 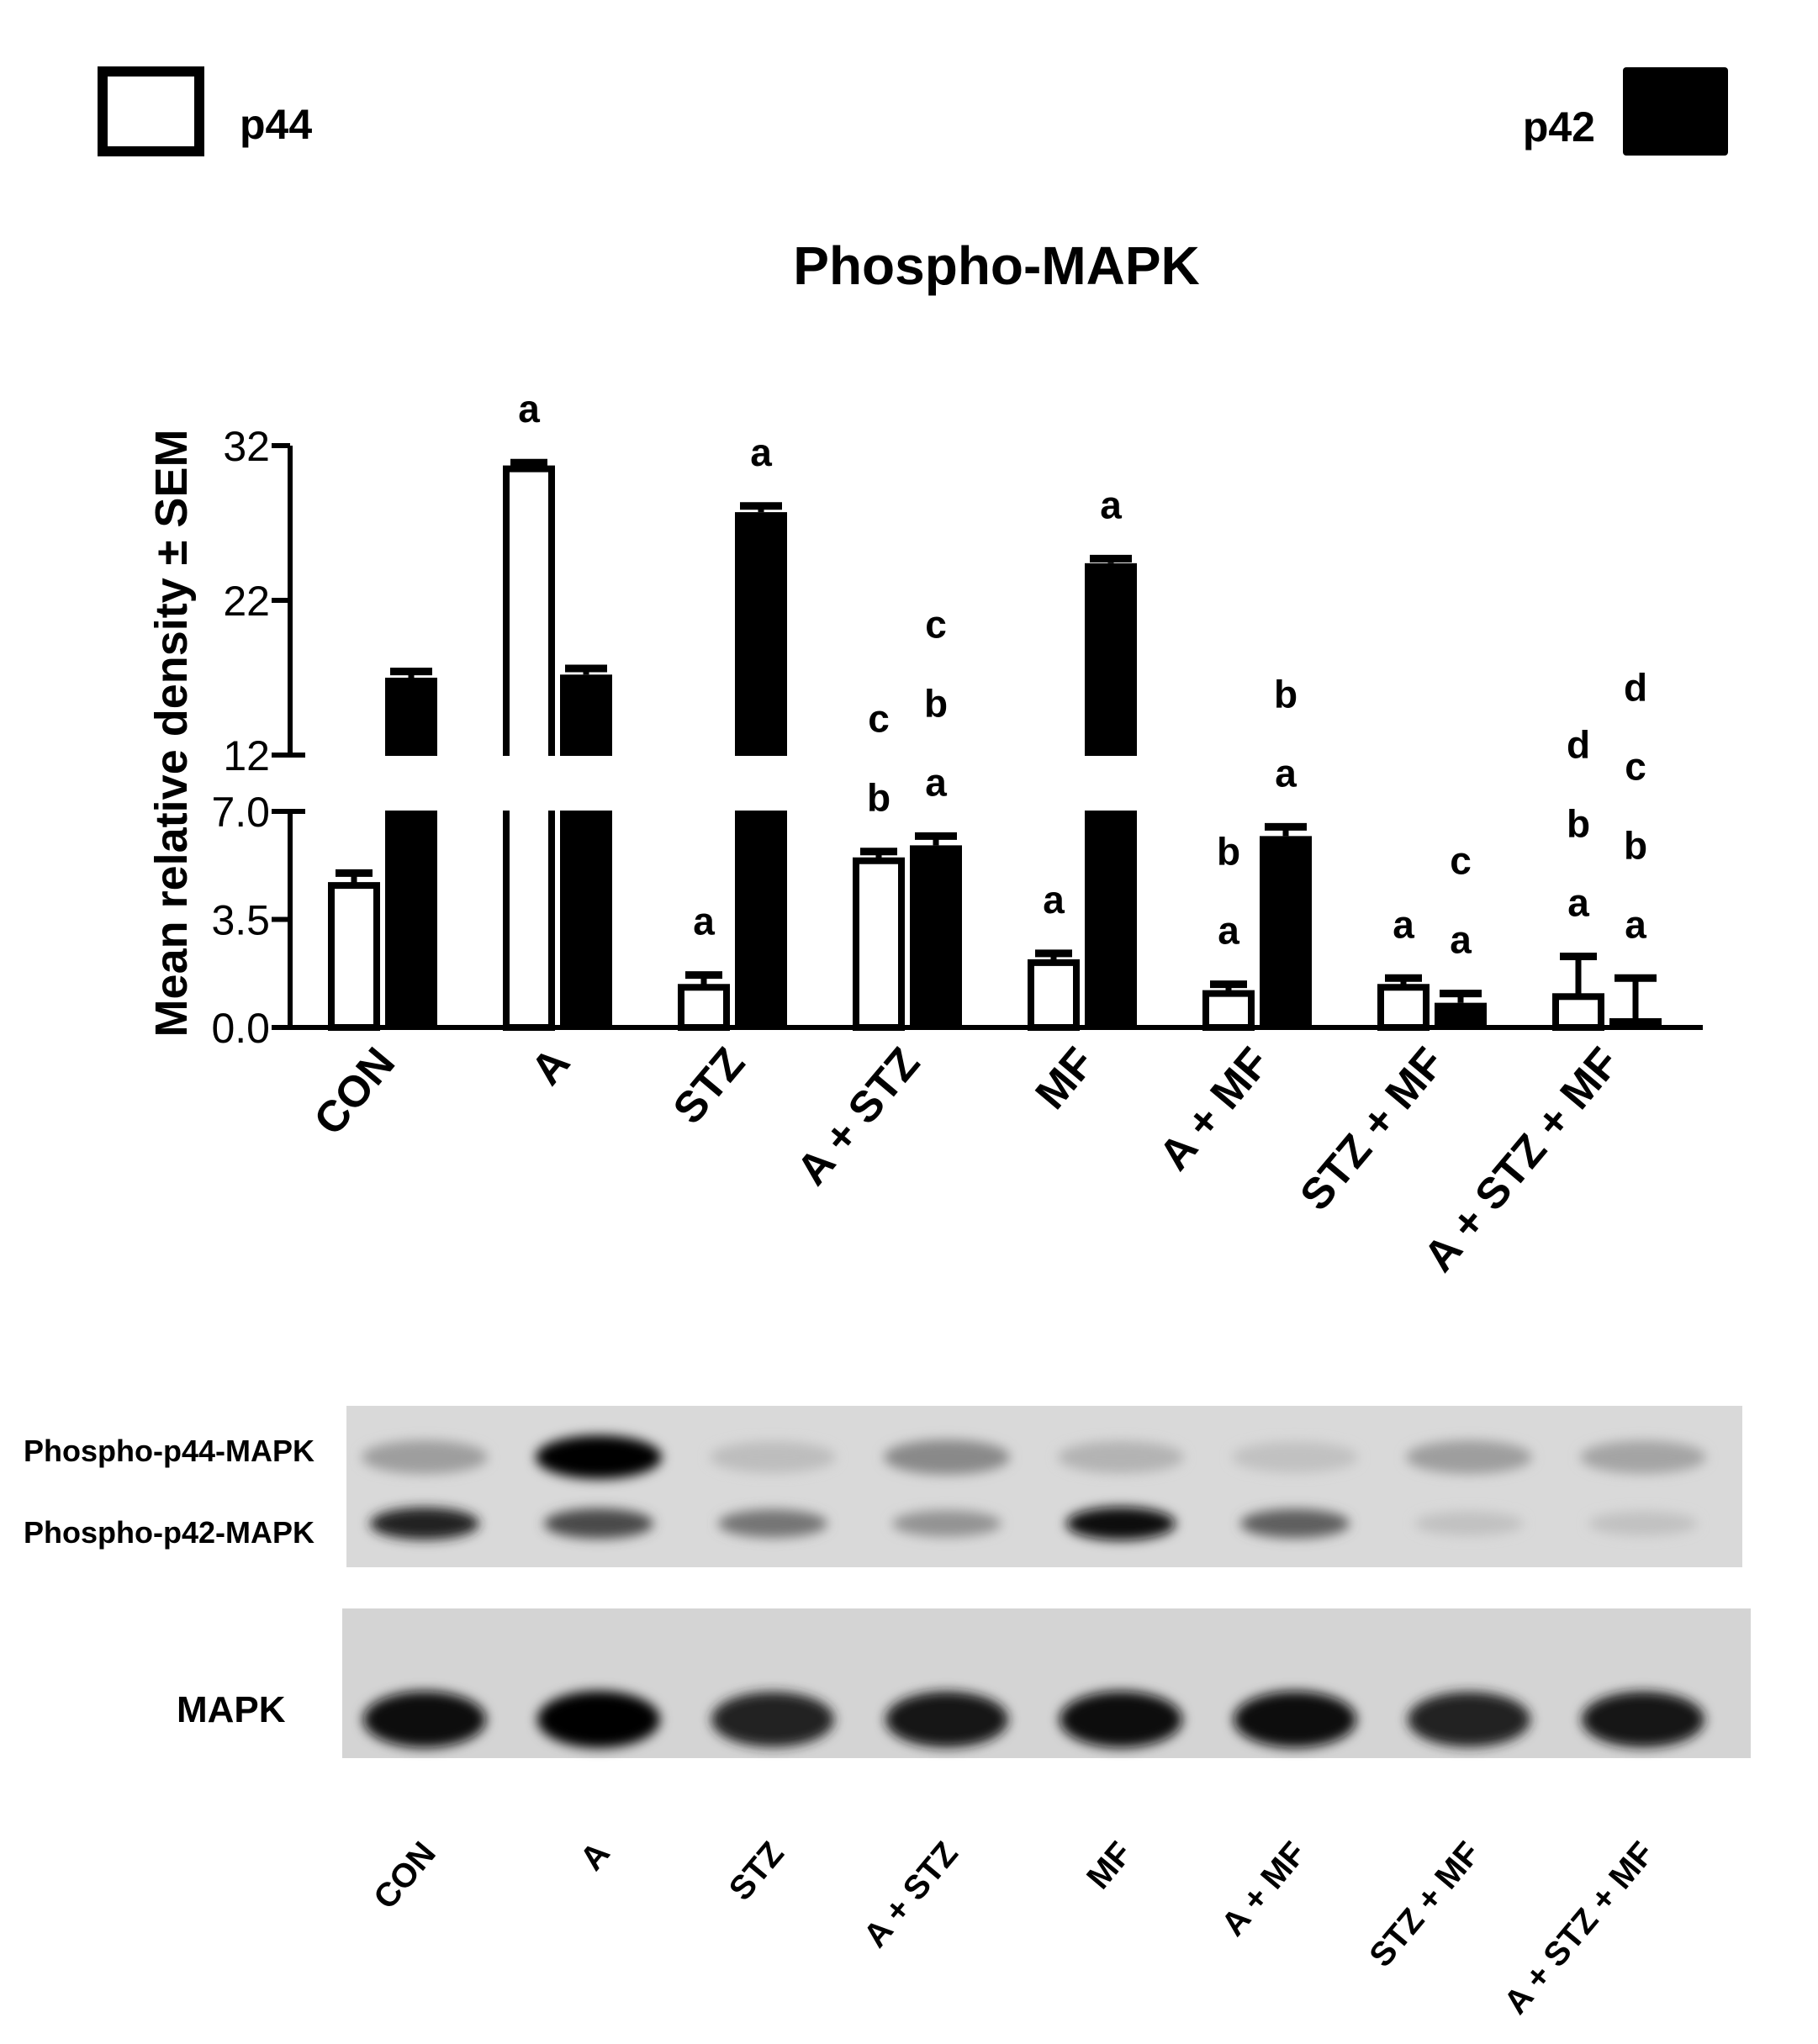 I want to click on blot-lane-label: STZ, so click(x=756, y=1871).